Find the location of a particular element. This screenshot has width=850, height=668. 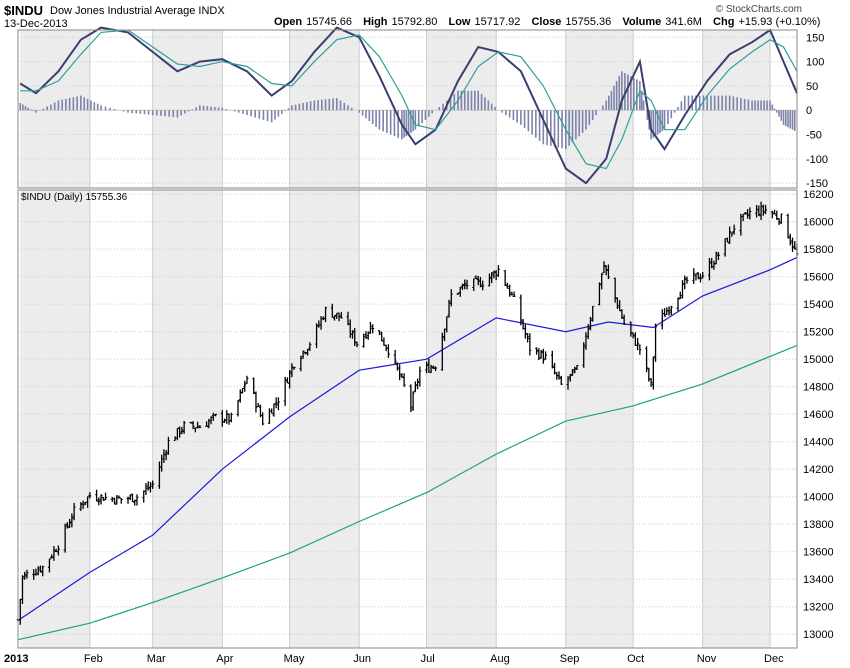

price-tick-label: 13000 is located at coordinates (818, 635).